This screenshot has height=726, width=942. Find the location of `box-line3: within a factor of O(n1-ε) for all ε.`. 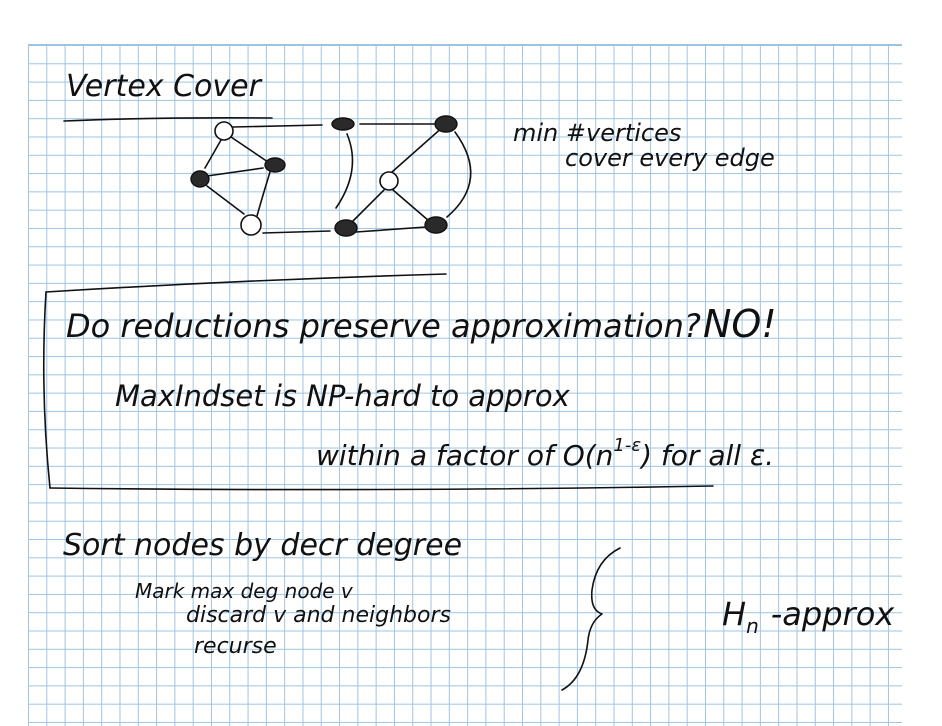

box-line3: within a factor of O(n1-ε) for all ε. is located at coordinates (545, 453).